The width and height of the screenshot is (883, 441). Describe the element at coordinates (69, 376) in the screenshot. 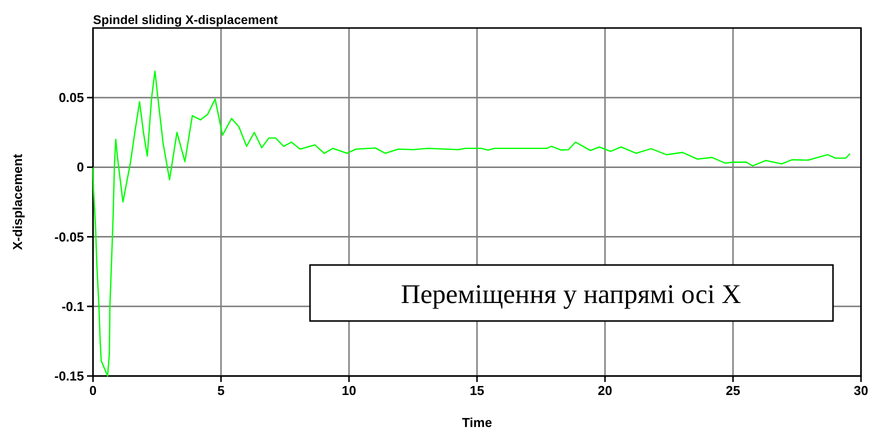

I see `y-tick-label: -0.15` at that location.